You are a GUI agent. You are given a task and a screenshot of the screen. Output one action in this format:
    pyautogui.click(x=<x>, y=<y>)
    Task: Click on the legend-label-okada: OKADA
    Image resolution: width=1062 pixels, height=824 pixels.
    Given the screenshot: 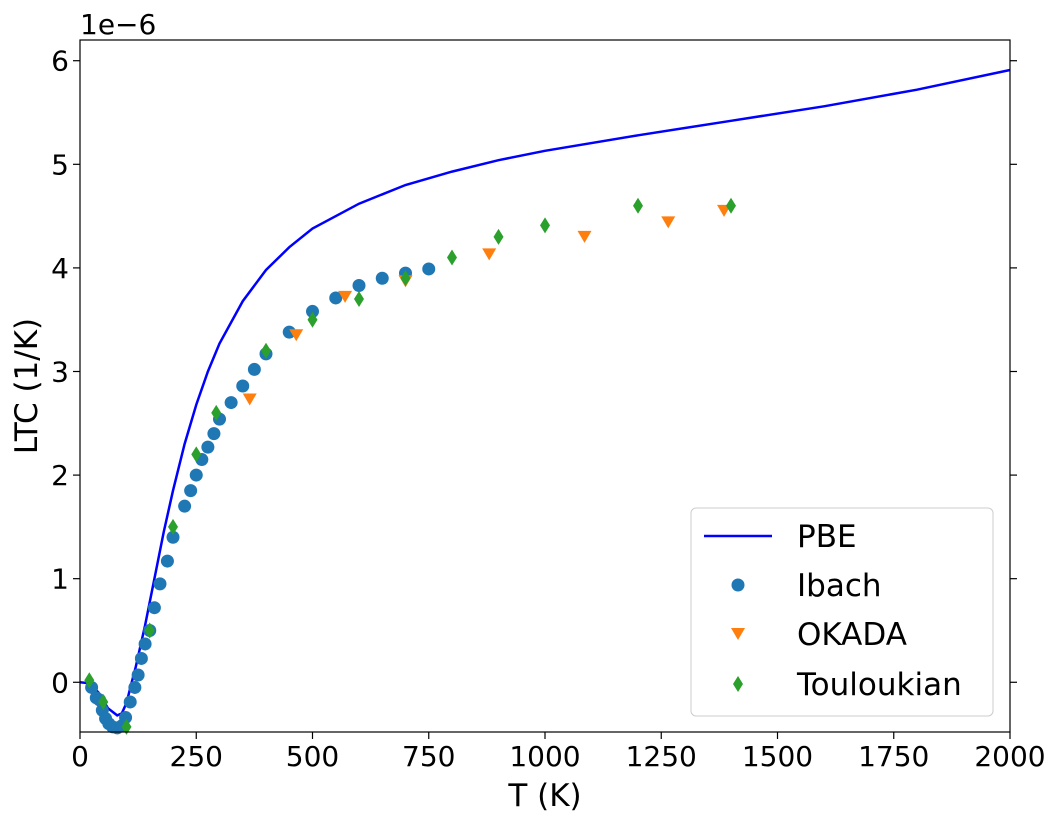 What is the action you would take?
    pyautogui.click(x=852, y=635)
    